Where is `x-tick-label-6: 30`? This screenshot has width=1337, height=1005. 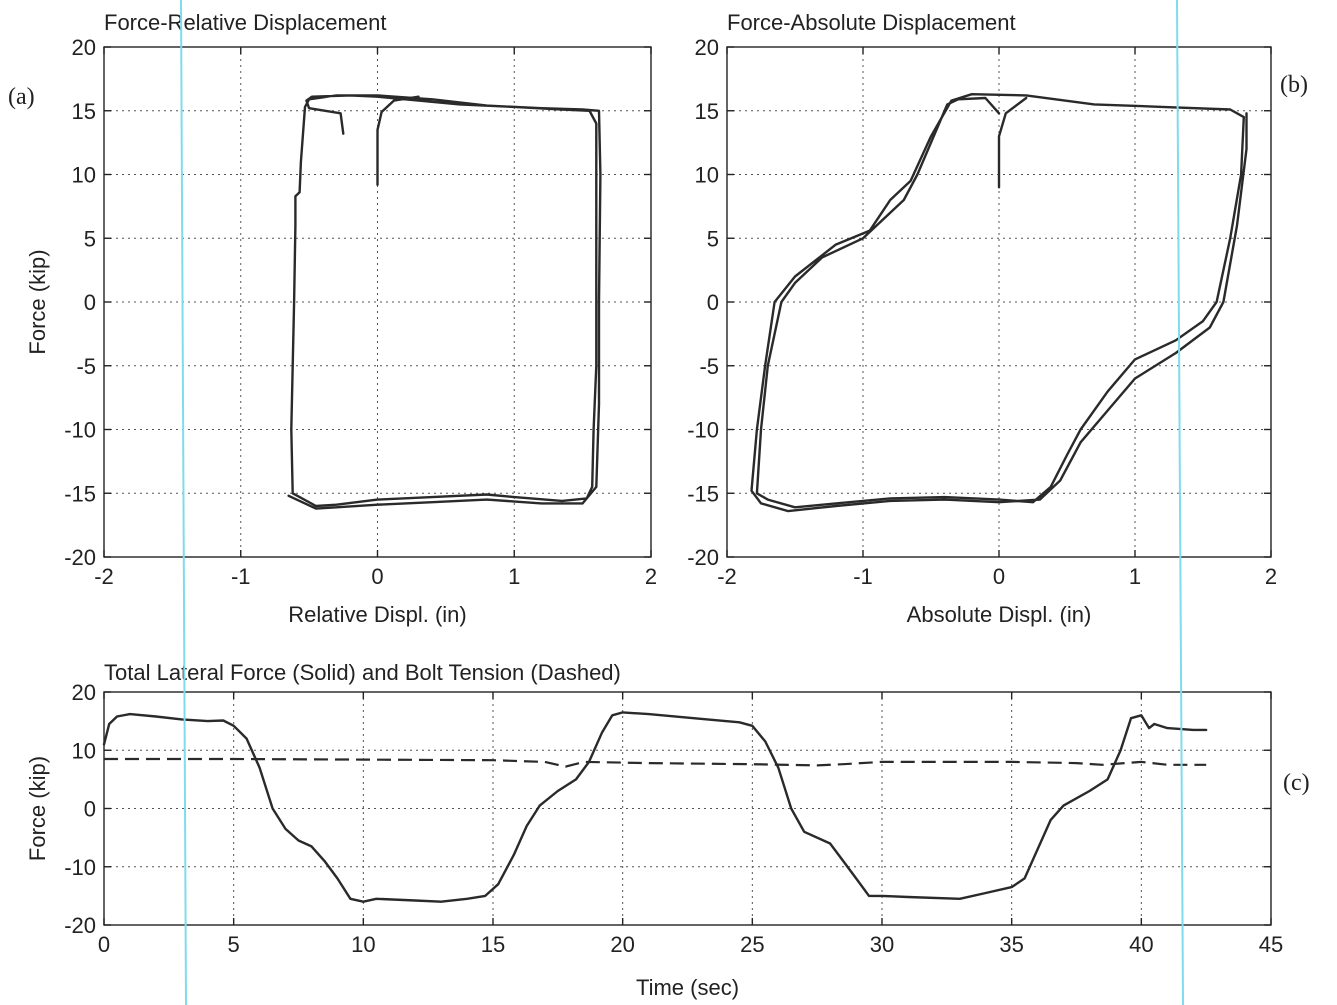 x-tick-label-6: 30 is located at coordinates (882, 944).